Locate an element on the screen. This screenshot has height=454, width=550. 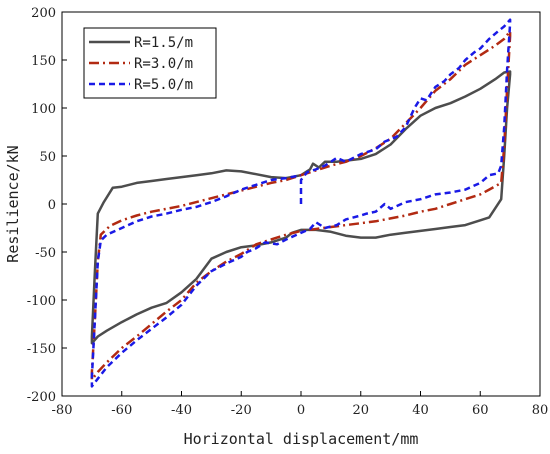
legend-box is located at coordinates (150, 63).